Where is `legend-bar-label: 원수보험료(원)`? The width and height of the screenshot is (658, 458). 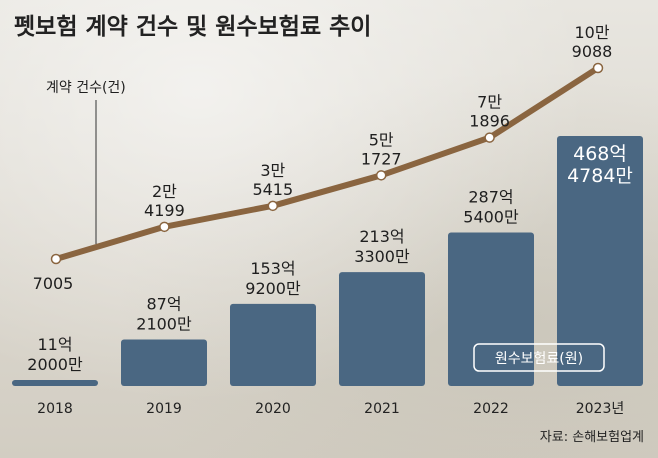
legend-bar-label: 원수보험료(원) is located at coordinates (539, 359).